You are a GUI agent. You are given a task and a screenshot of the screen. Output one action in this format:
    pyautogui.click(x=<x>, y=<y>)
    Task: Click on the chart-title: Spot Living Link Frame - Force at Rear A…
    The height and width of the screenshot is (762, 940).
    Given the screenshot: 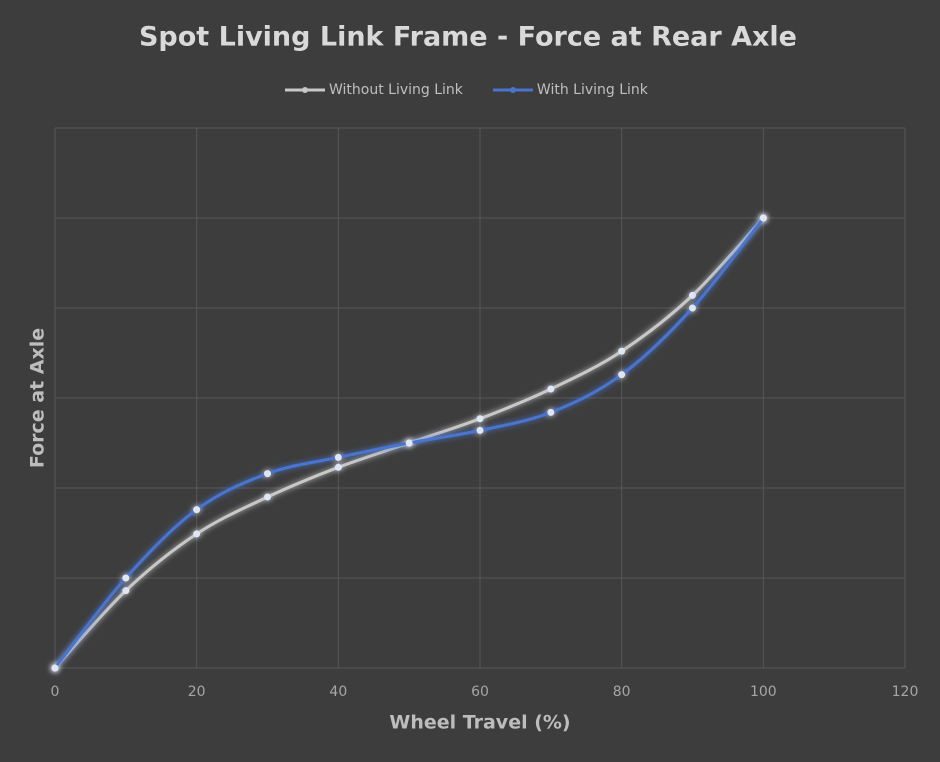 What is the action you would take?
    pyautogui.click(x=468, y=37)
    